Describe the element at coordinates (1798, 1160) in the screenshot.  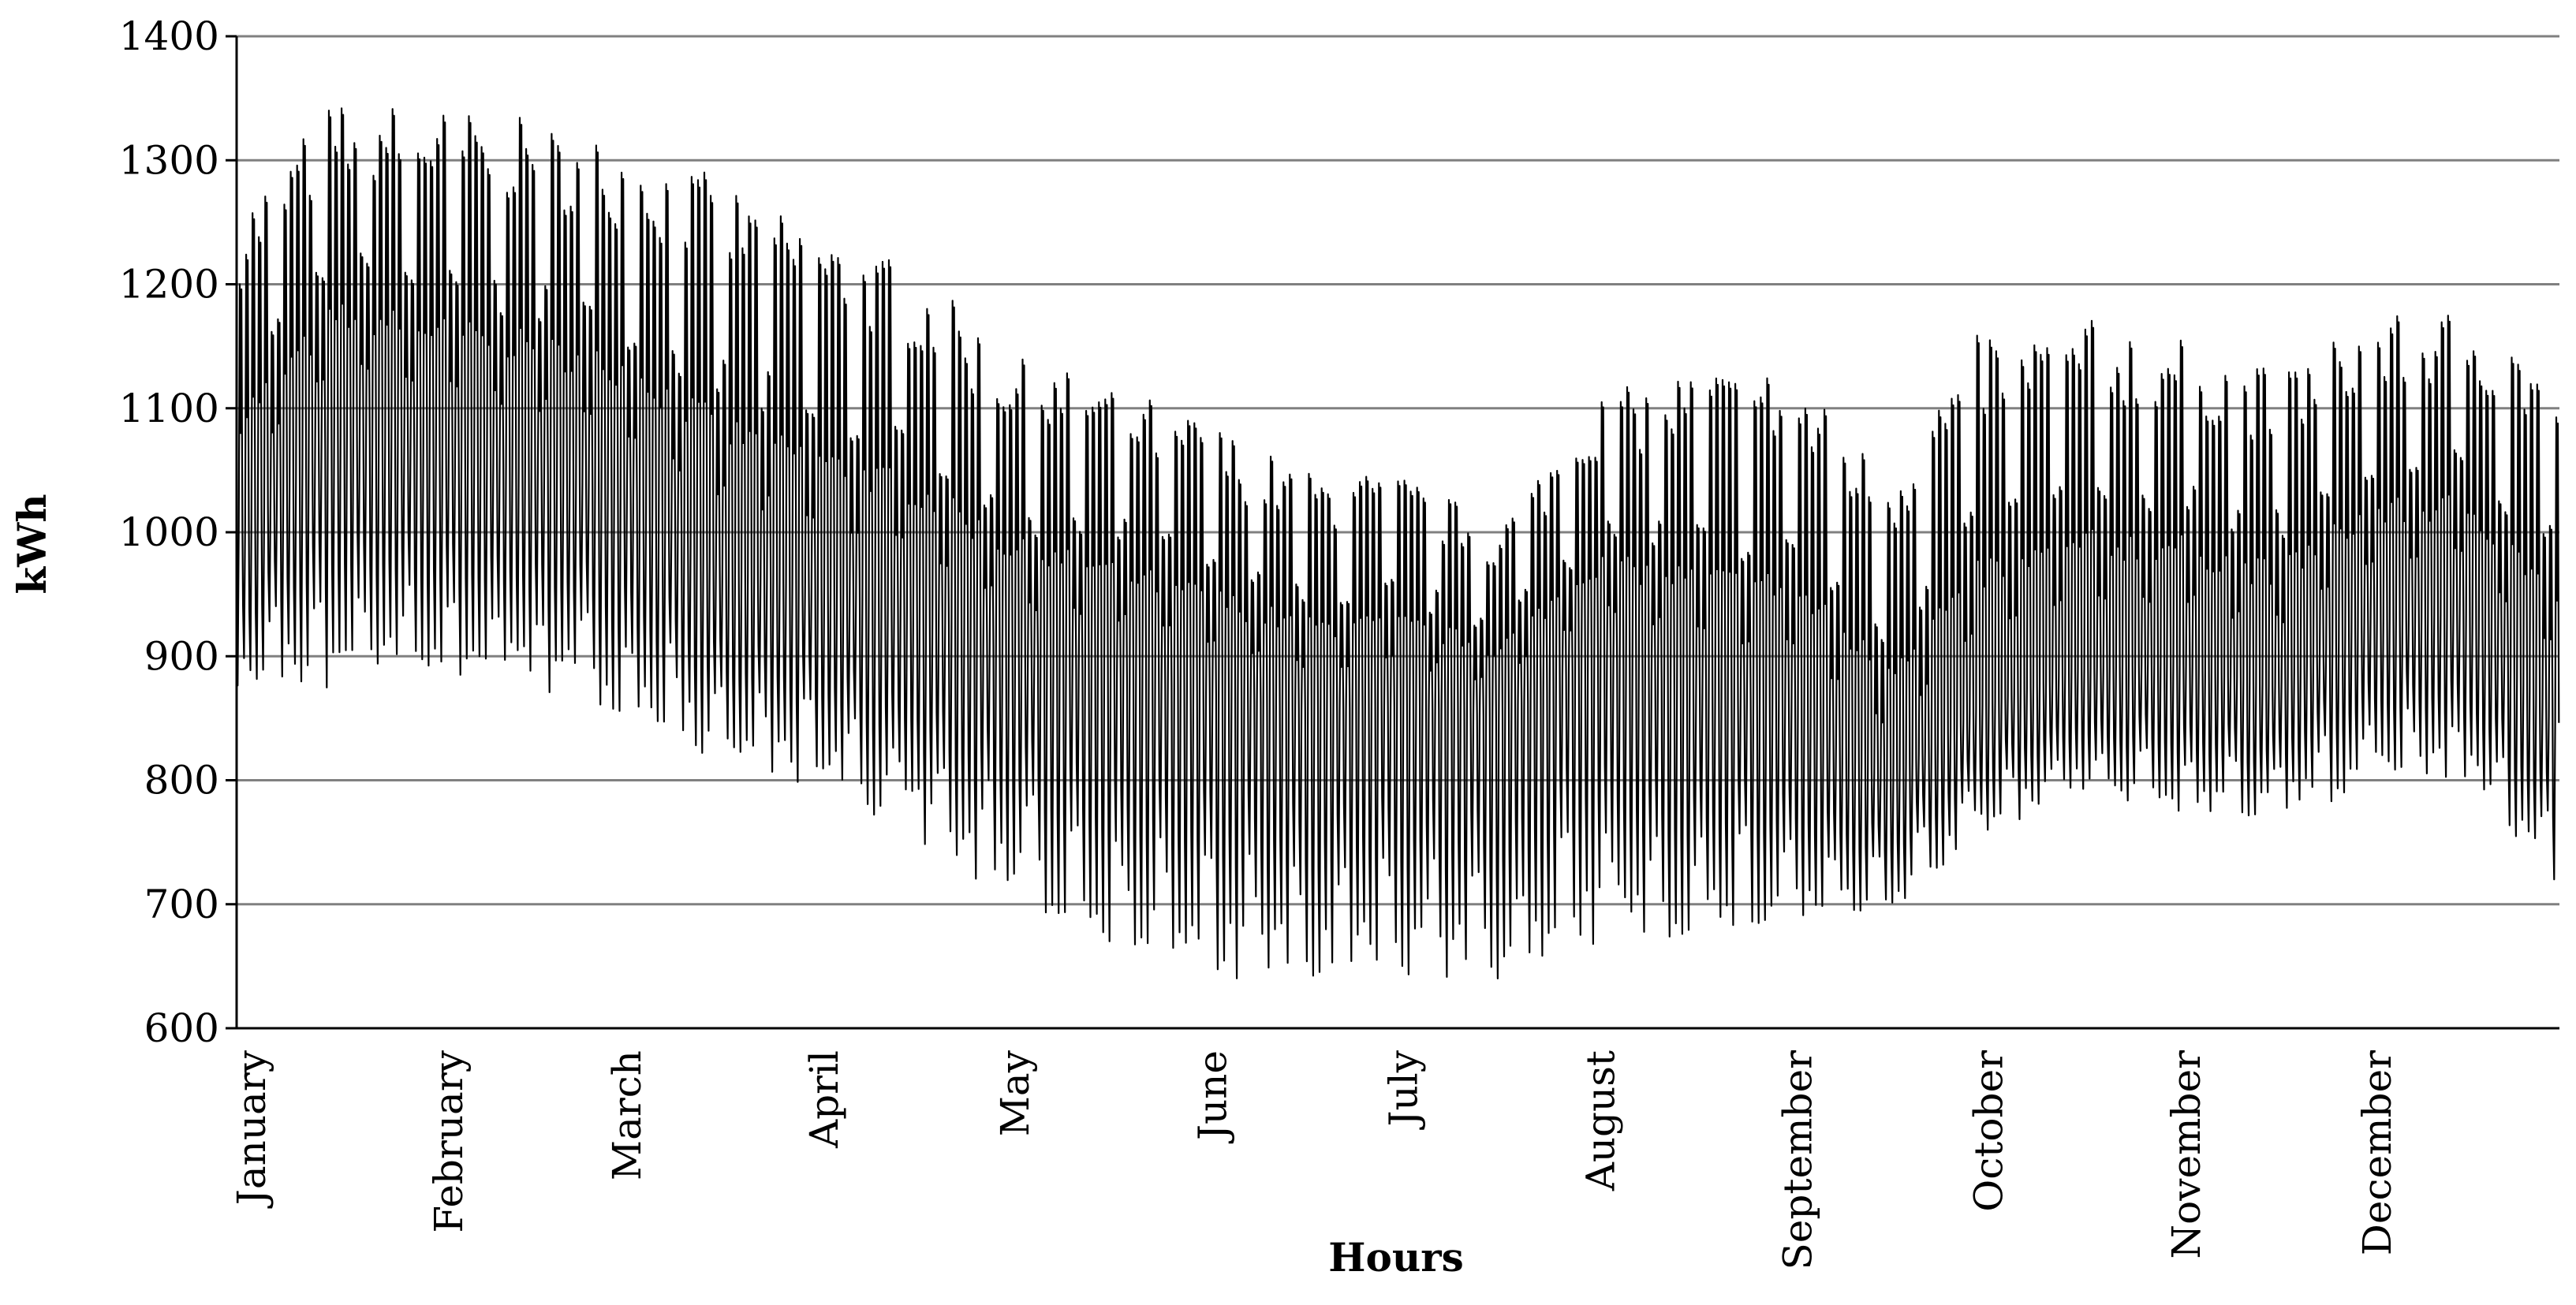
I see `x-tick-label-september: September` at that location.